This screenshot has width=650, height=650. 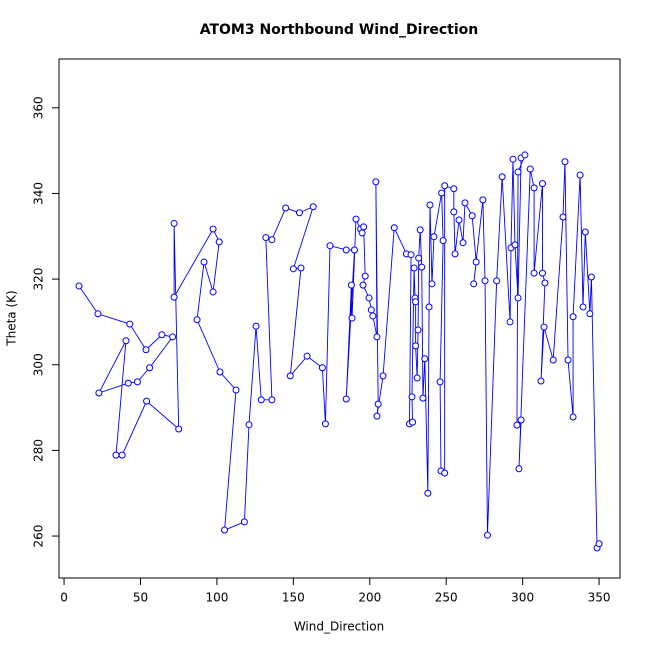 I want to click on y-tick-label: 280, so click(x=39, y=450).